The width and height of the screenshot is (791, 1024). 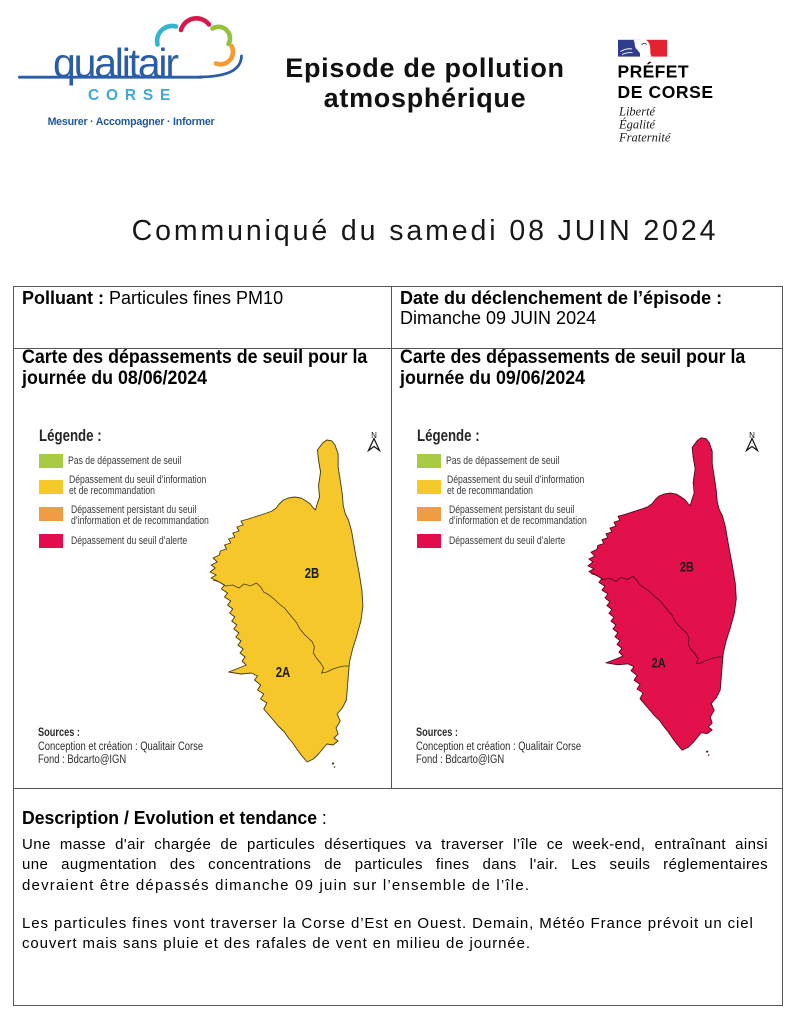 What do you see at coordinates (666, 92) in the screenshot?
I see `svg-text: DE CORSE` at bounding box center [666, 92].